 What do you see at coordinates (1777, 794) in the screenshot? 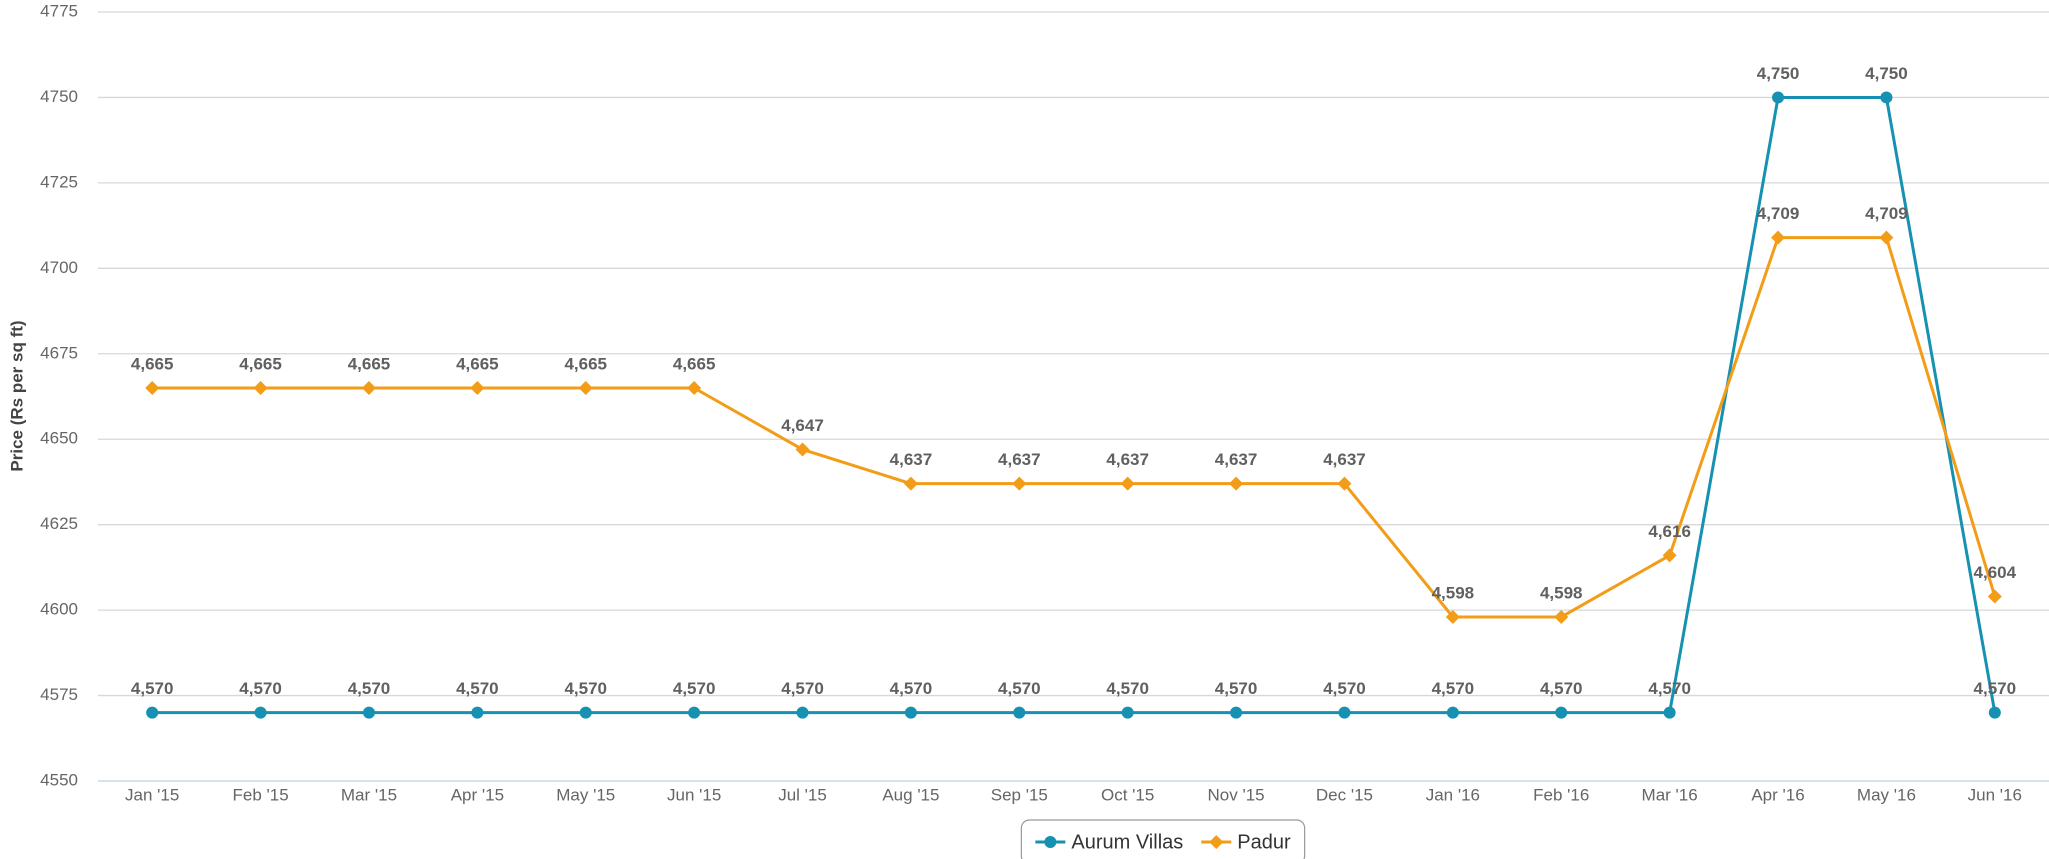
I see `x-tick-label: Apr '16` at bounding box center [1777, 794].